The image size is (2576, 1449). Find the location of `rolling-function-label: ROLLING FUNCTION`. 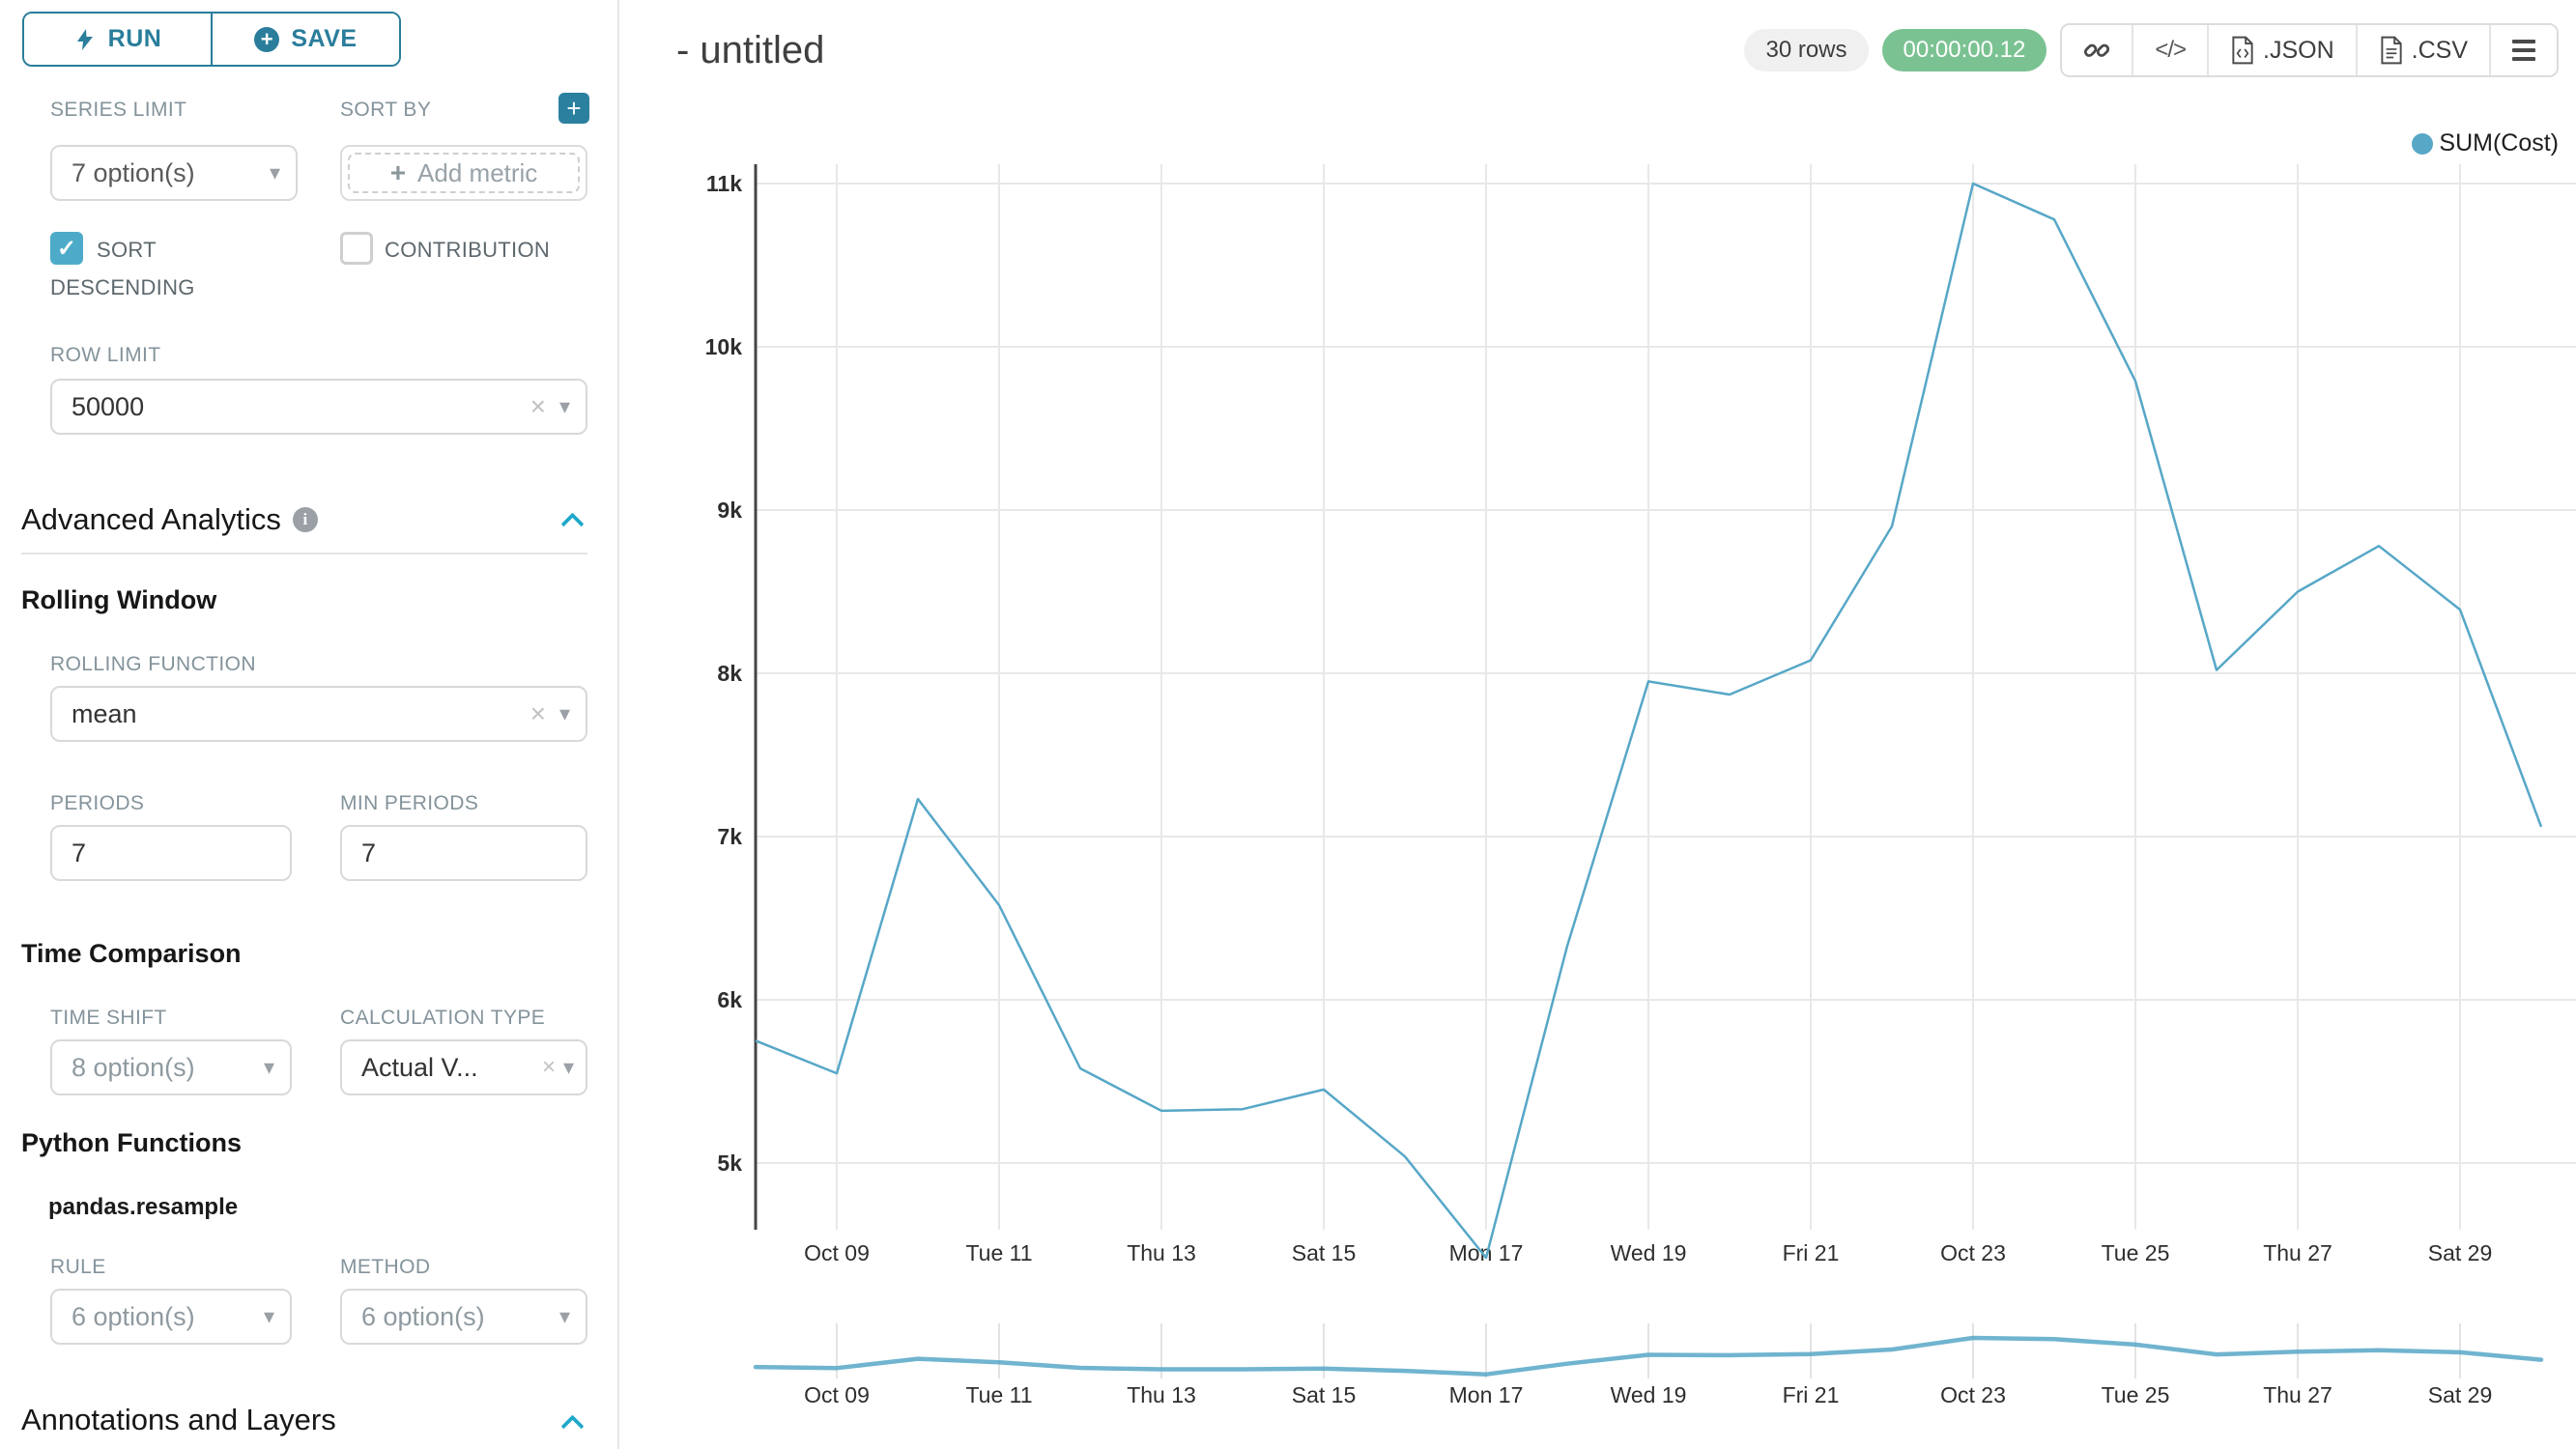

rolling-function-label: ROLLING FUNCTION is located at coordinates (153, 664).